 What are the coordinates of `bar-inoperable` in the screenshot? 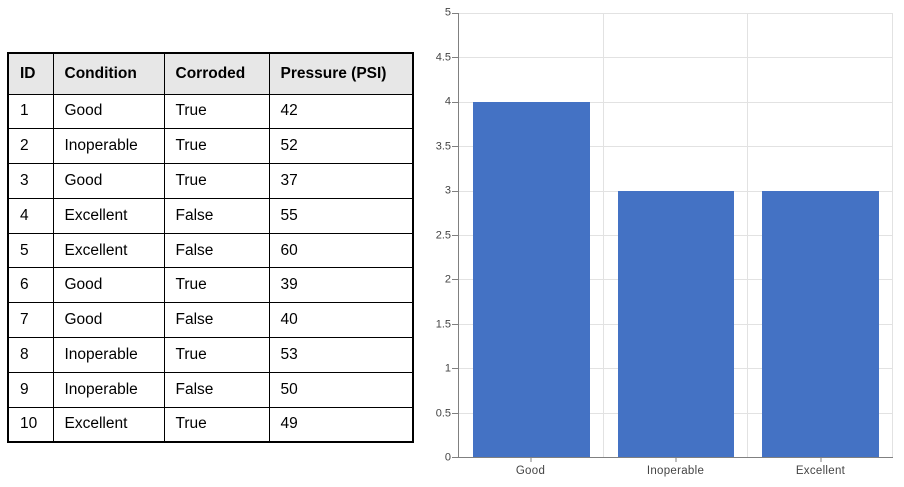 It's located at (676, 323).